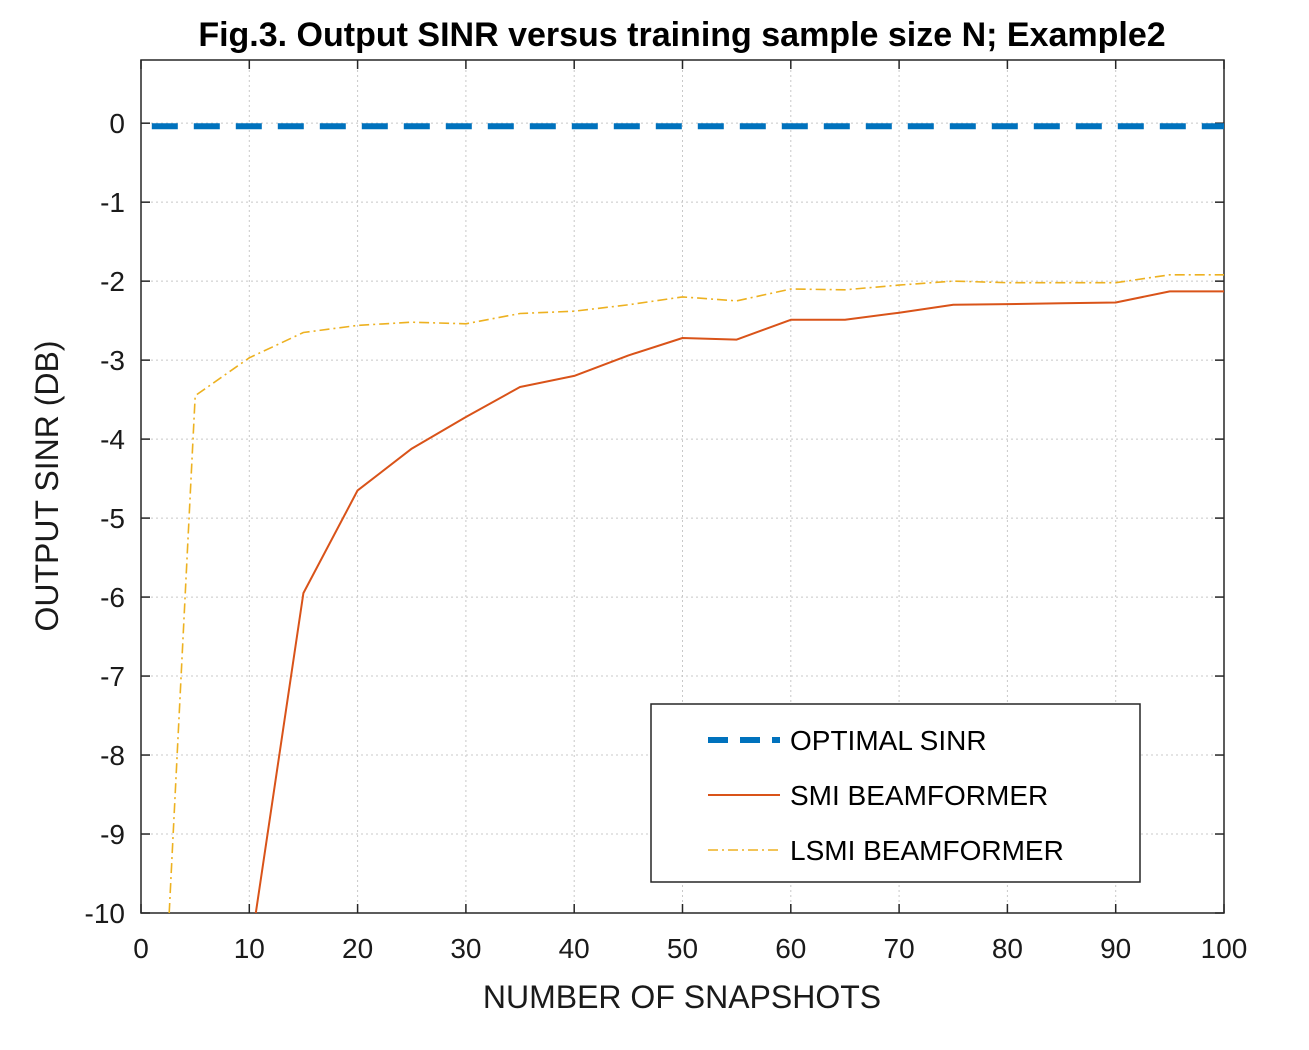 The width and height of the screenshot is (1309, 1050). I want to click on x-tick-label: 100, so click(1224, 948).